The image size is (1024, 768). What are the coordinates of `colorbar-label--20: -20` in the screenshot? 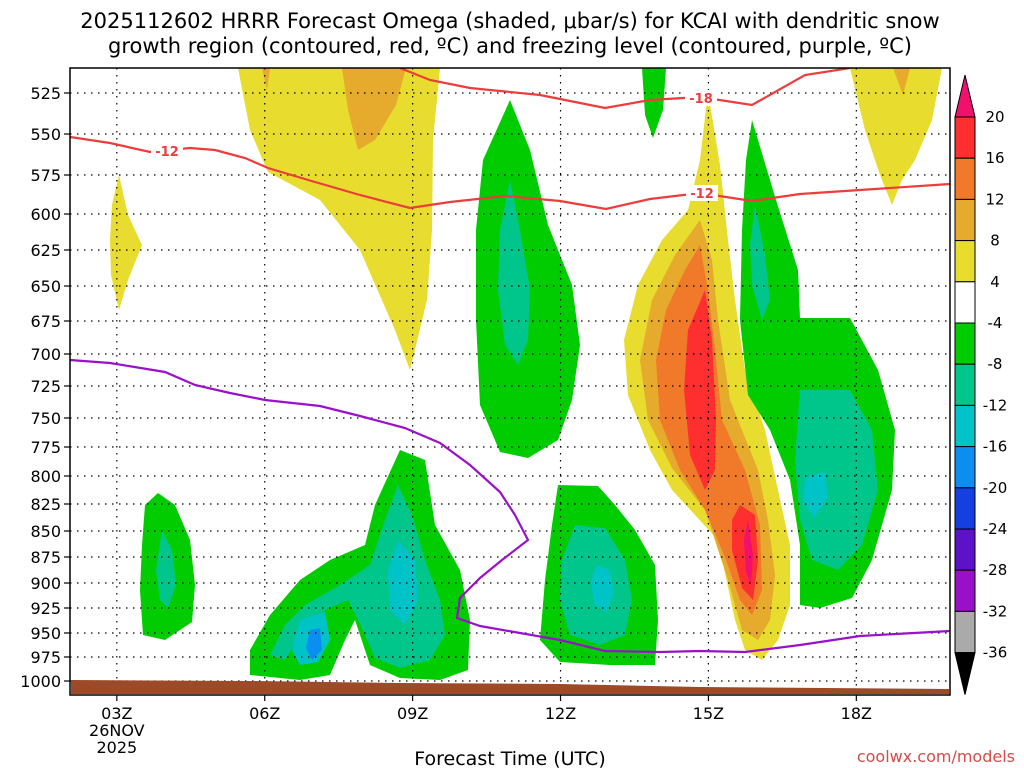 It's located at (995, 488).